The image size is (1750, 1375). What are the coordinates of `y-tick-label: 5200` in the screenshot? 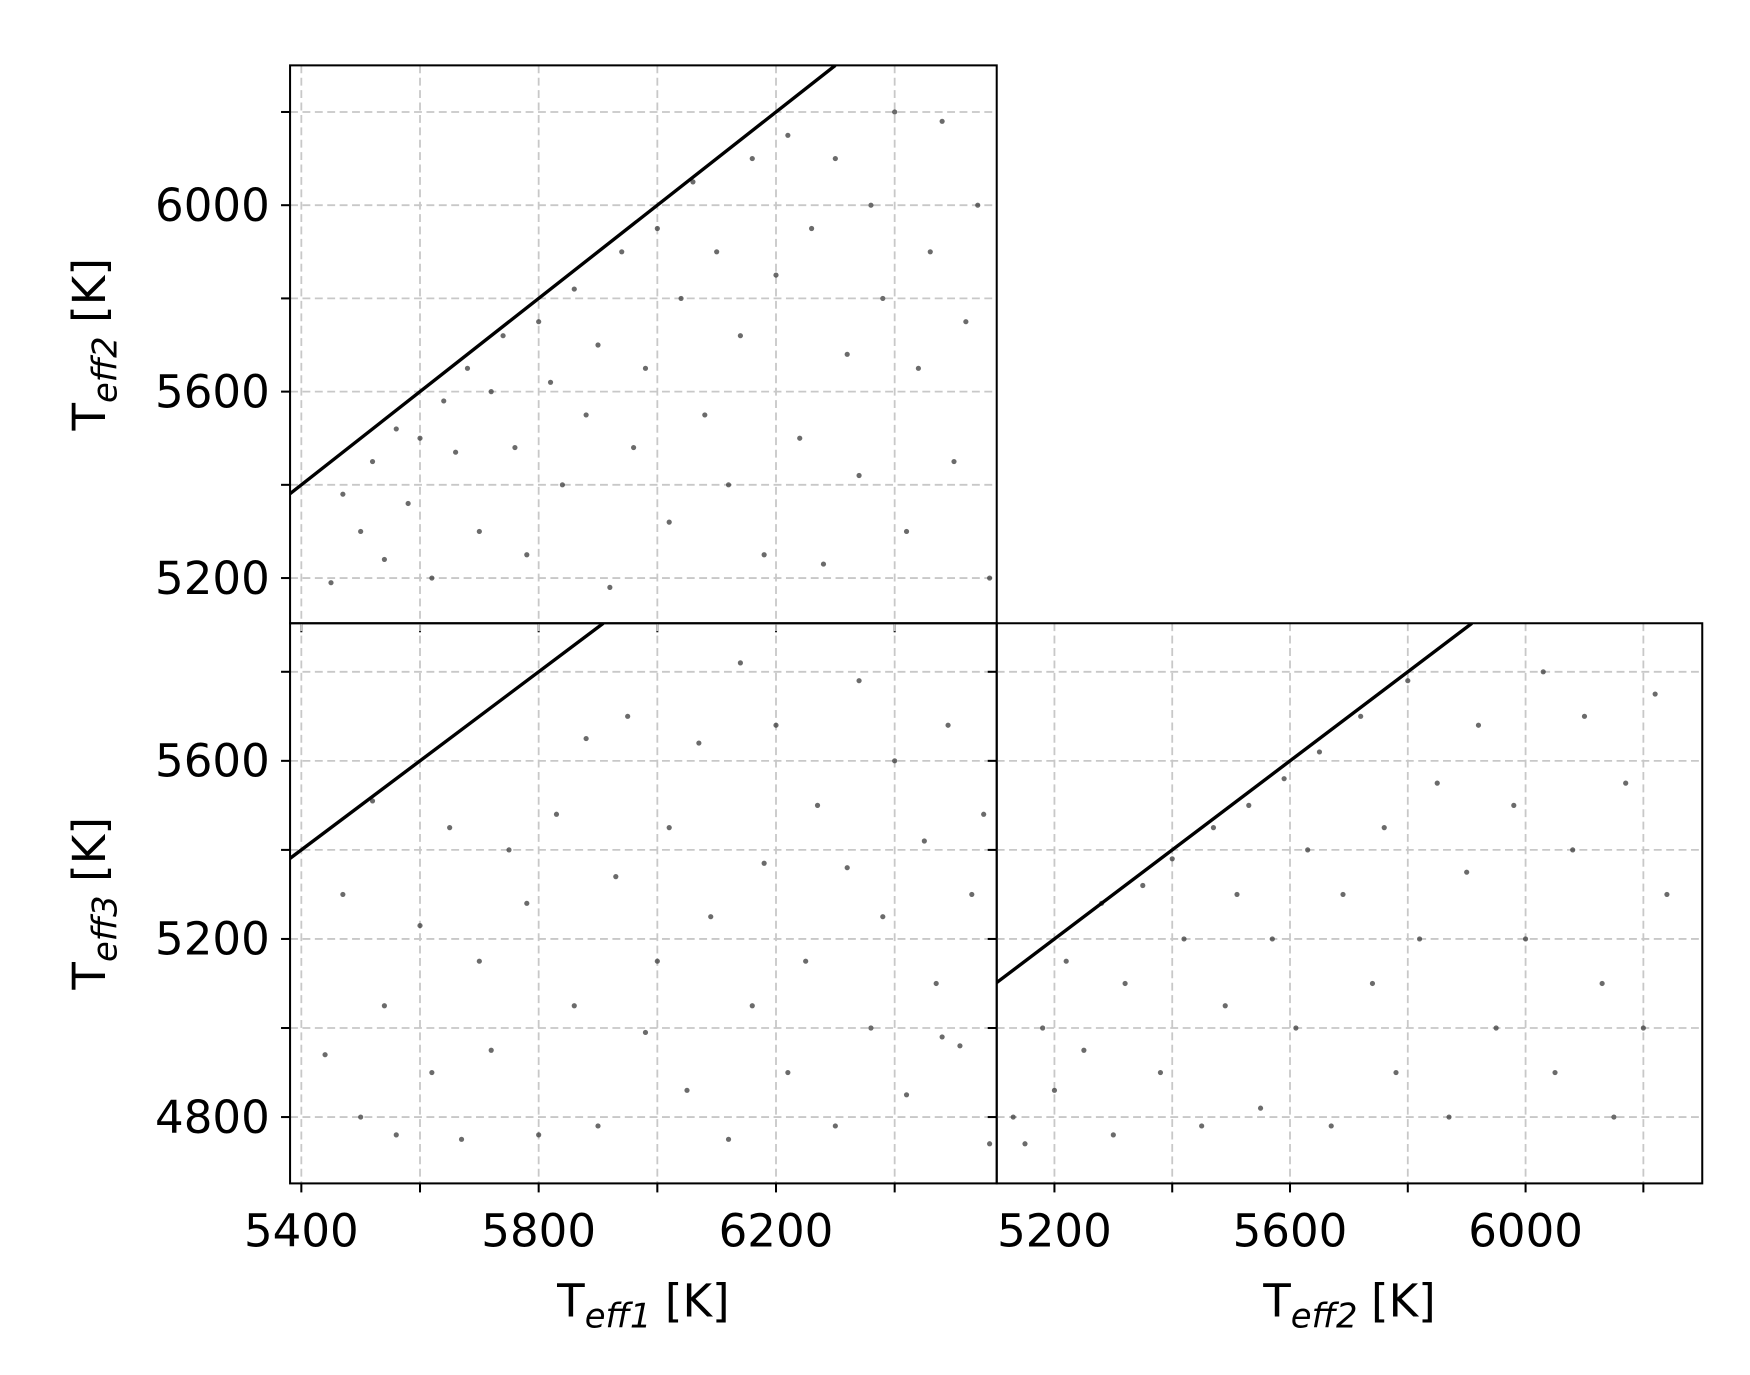 It's located at (212, 939).